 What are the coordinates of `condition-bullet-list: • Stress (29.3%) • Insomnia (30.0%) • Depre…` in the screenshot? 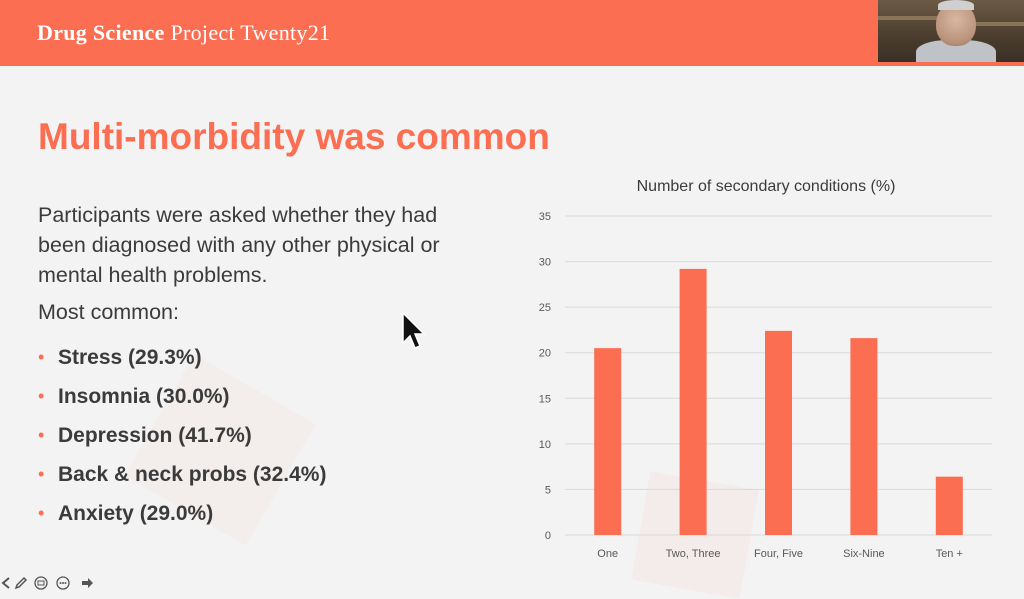 It's located at (182, 435).